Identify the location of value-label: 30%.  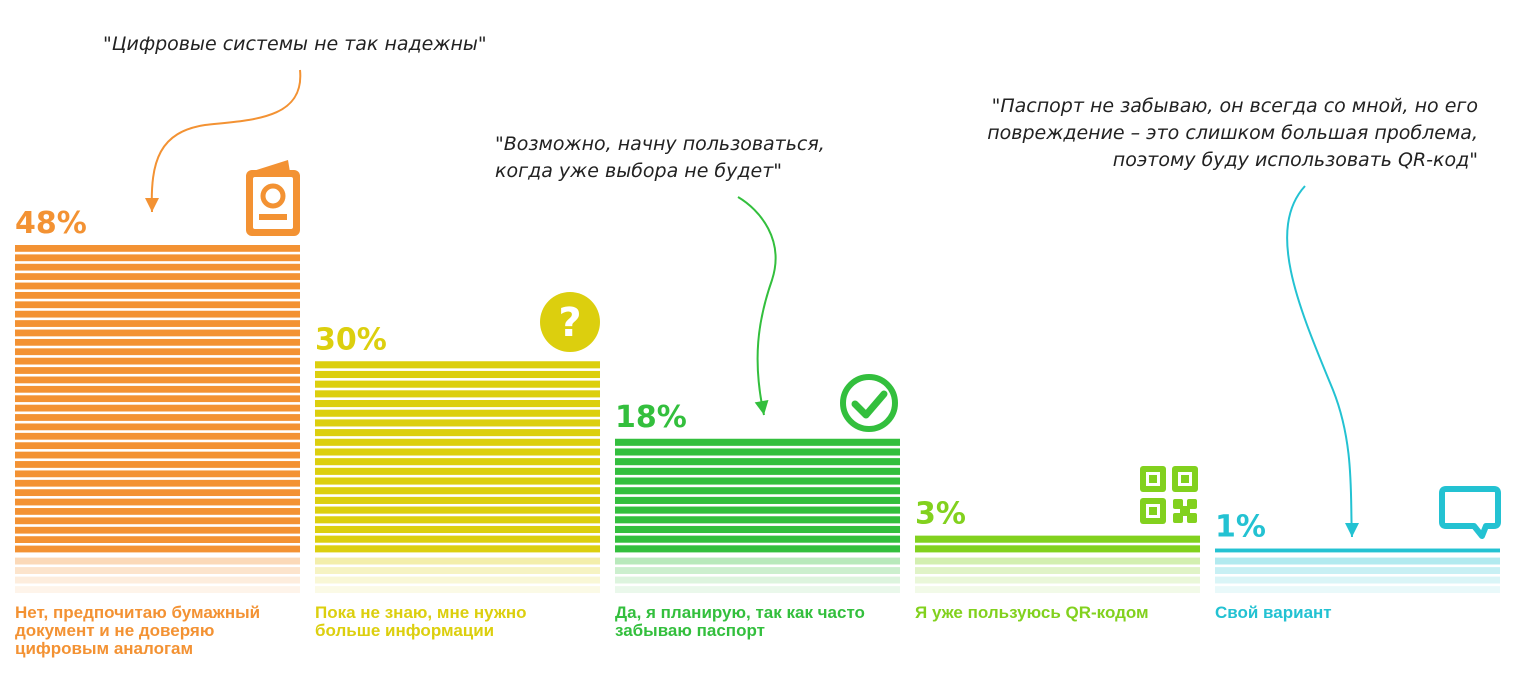
(351, 339).